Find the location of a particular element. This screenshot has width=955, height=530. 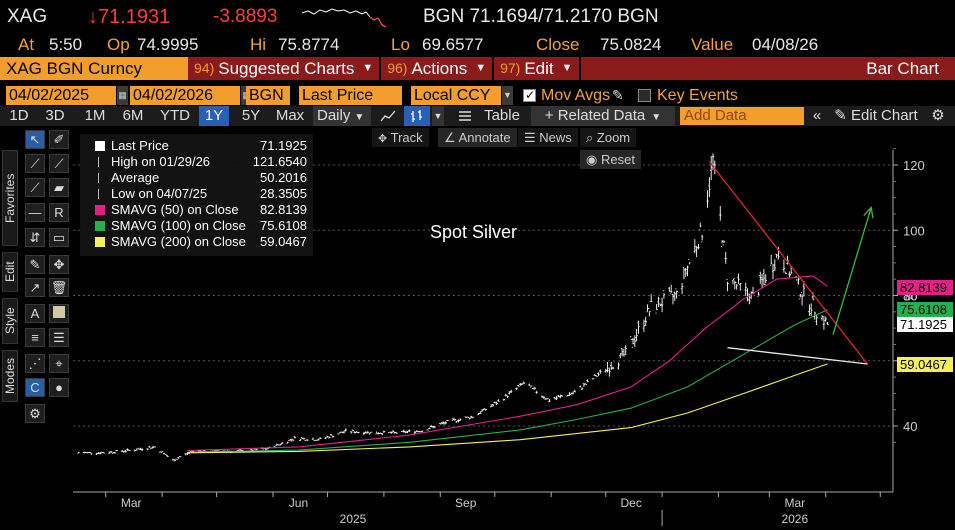

brush-icon: ✎ is located at coordinates (35, 264).